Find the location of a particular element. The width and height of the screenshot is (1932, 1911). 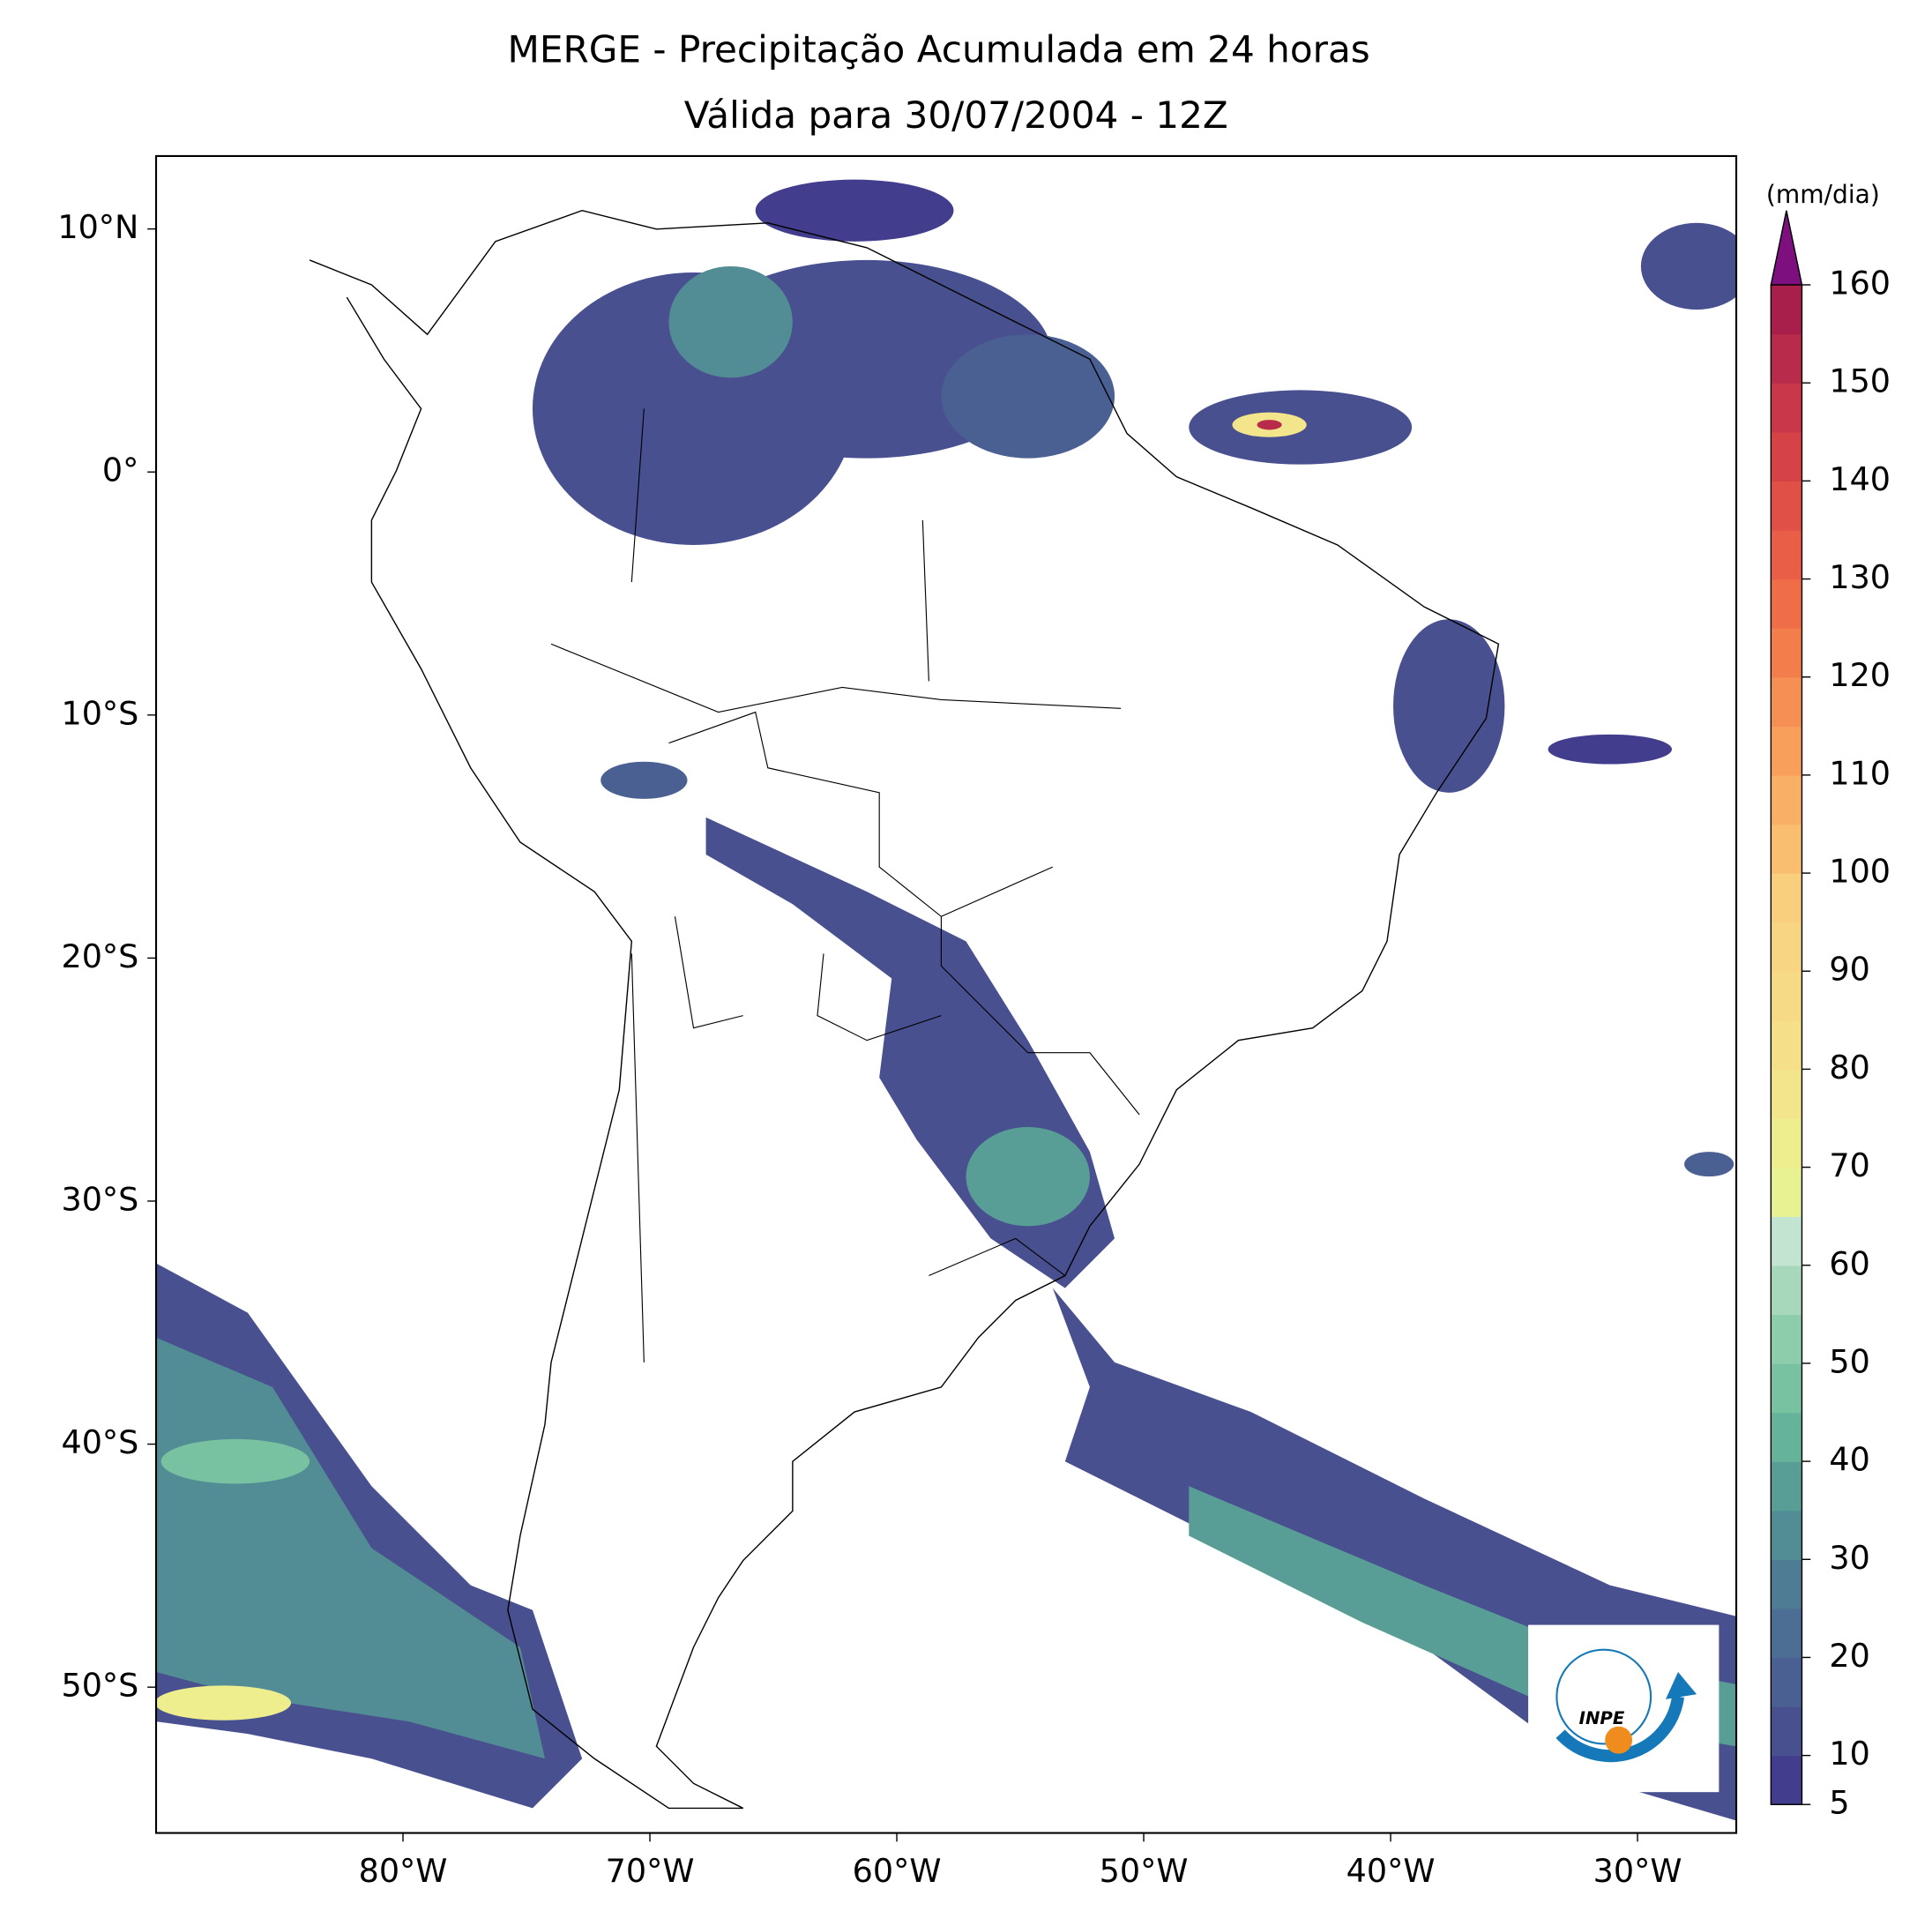

logo-orbit is located at coordinates (1603, 1697).